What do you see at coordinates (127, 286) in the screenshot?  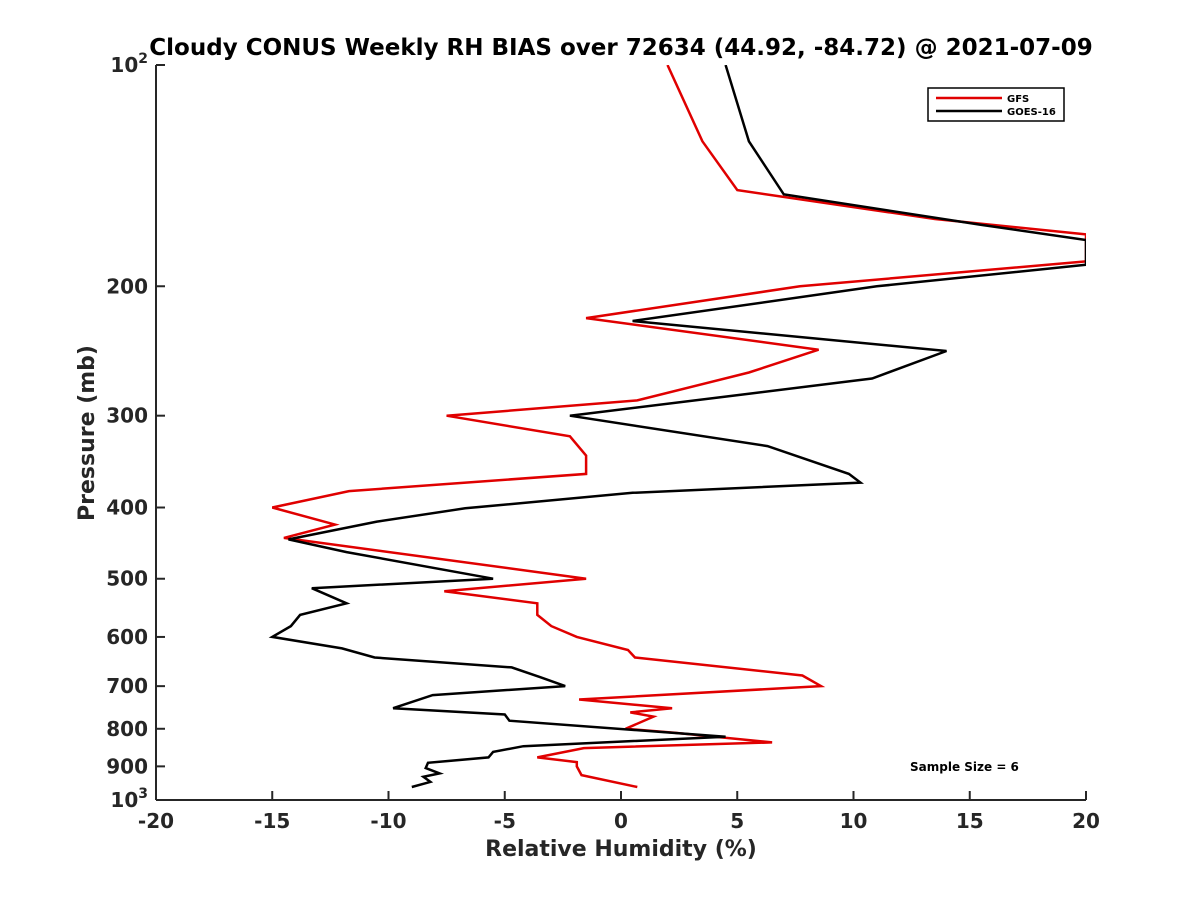 I see `y-tick-label: 200` at bounding box center [127, 286].